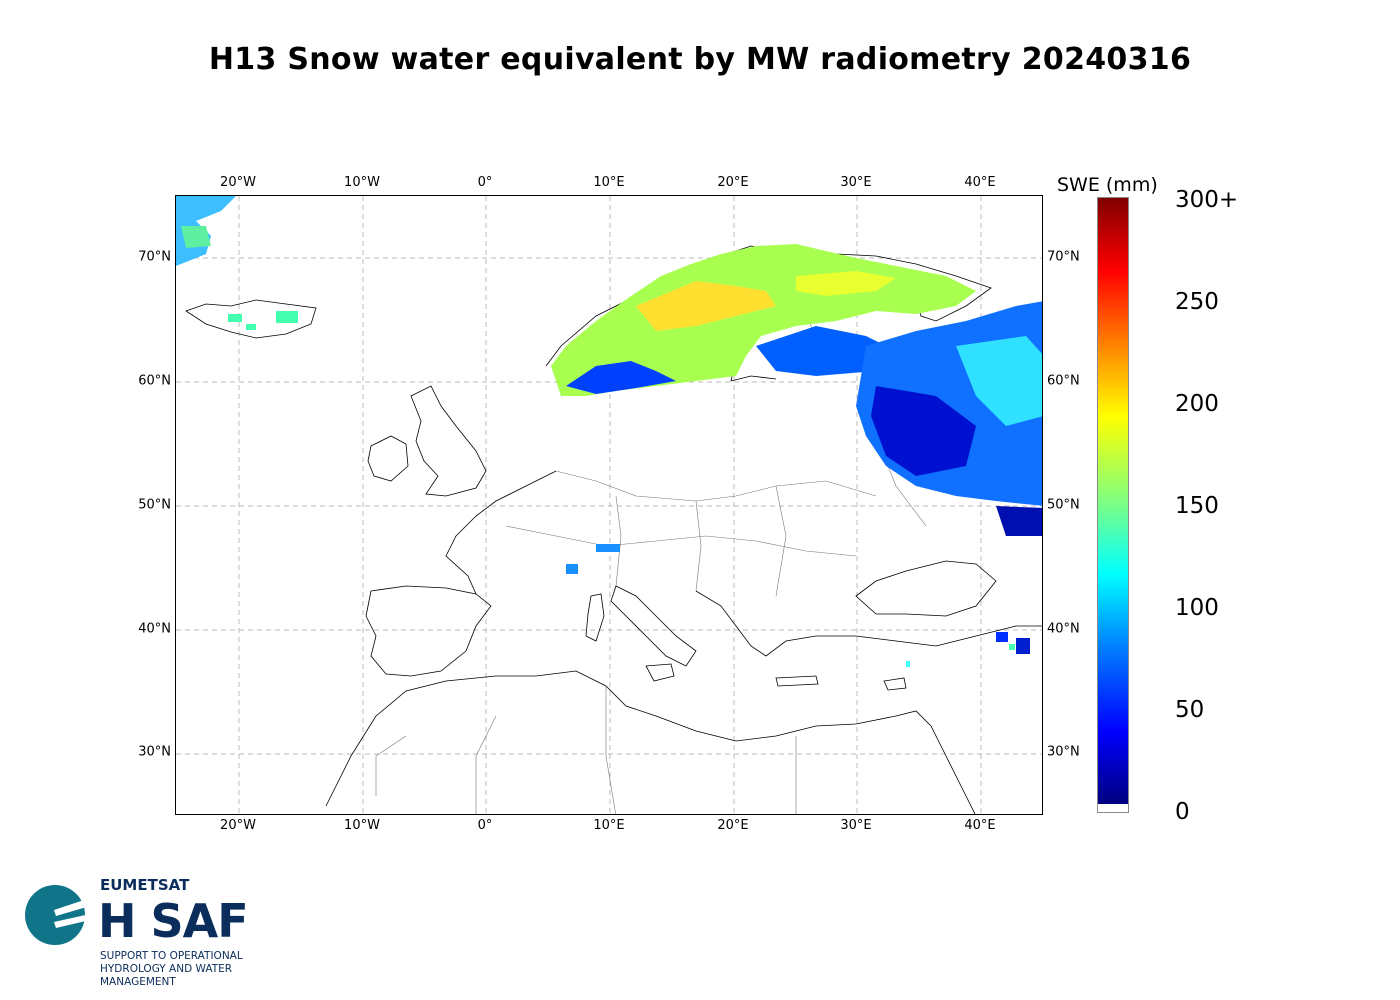 The image size is (1400, 1000). Describe the element at coordinates (138, 982) in the screenshot. I see `logo-line: MANAGEMENT` at that location.